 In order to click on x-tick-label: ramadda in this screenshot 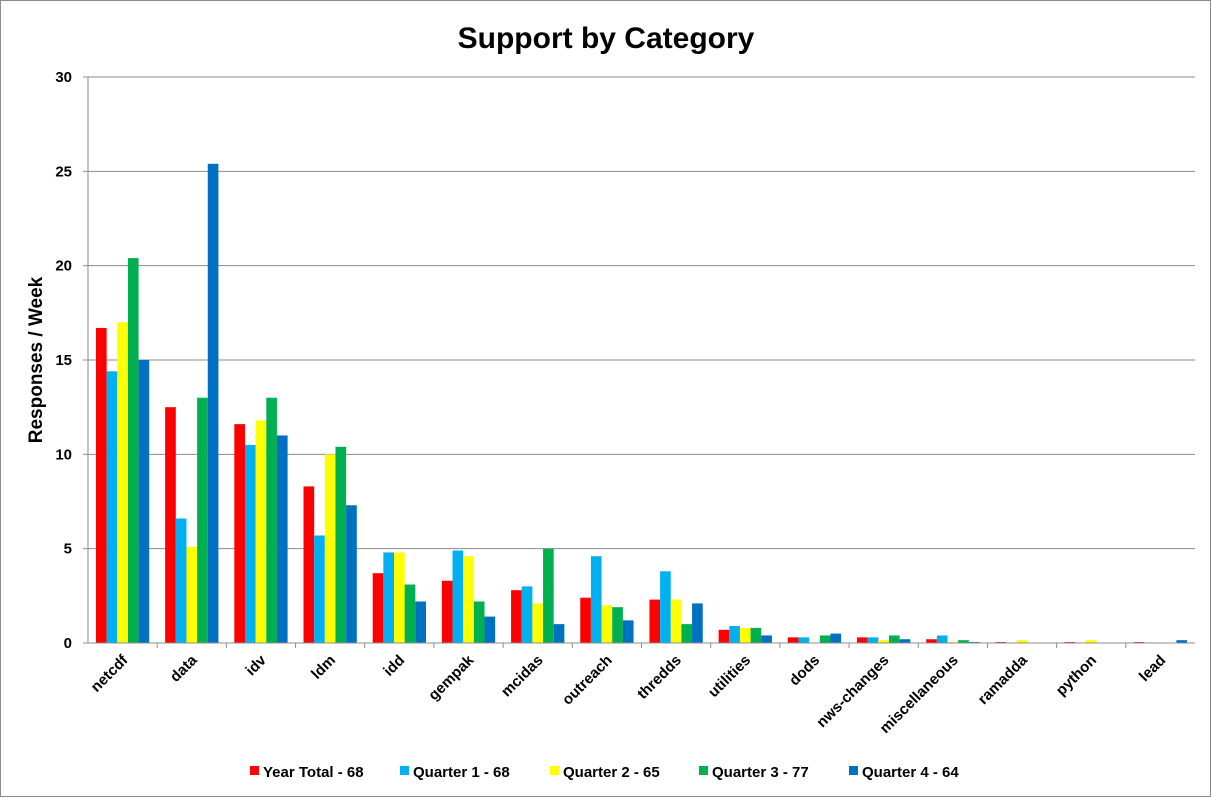, I will do `click(1003, 679)`.